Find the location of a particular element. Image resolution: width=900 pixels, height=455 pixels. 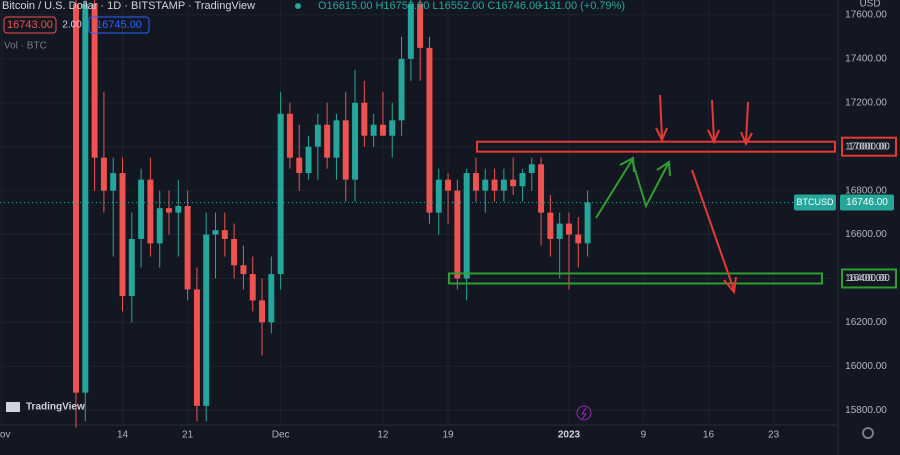

y-tick-label: 16600.00 is located at coordinates (866, 234).